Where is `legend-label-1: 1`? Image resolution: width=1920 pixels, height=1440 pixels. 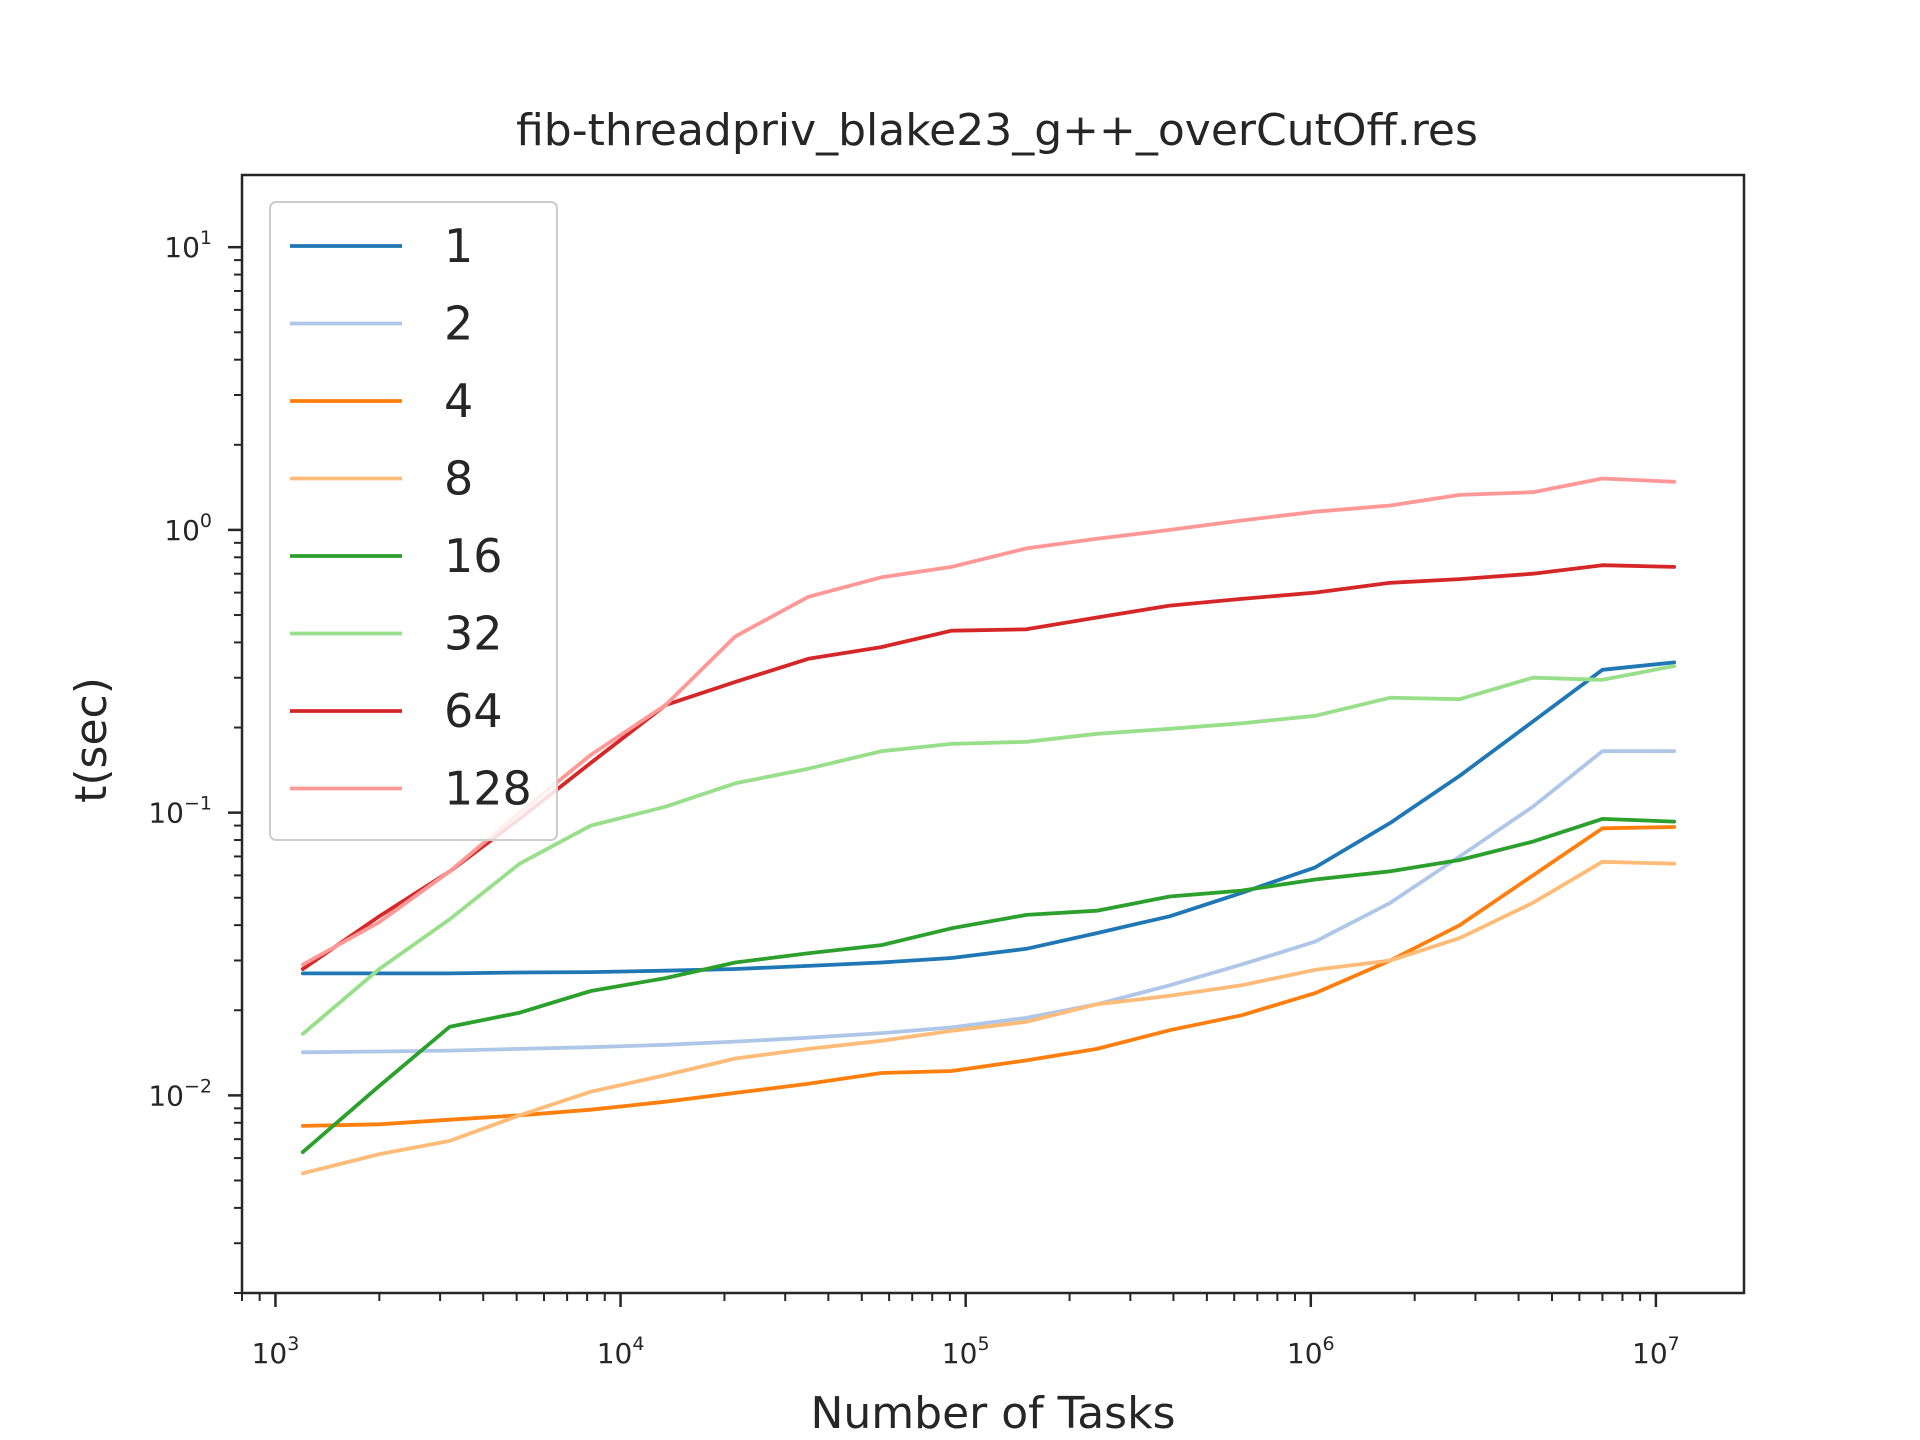 legend-label-1: 1 is located at coordinates (458, 246).